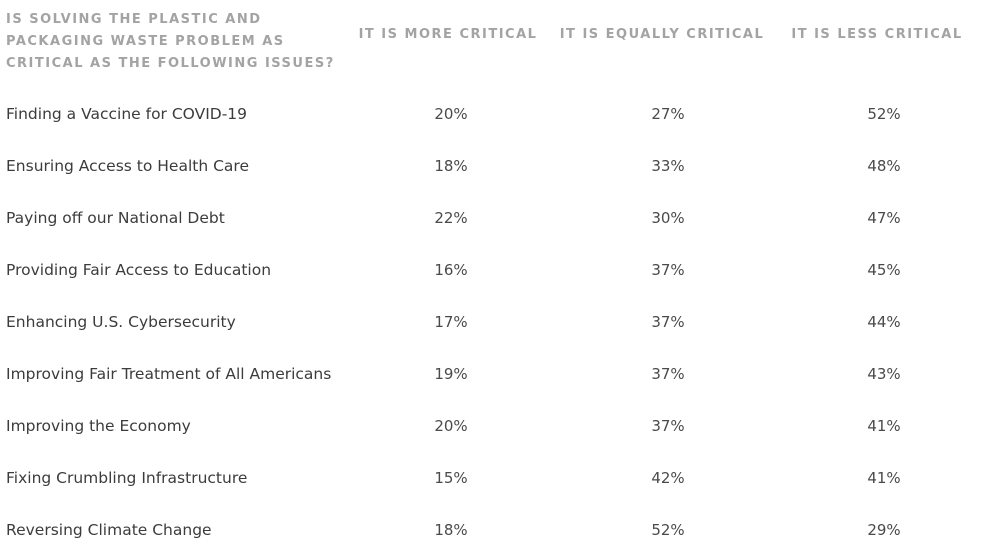 This screenshot has width=993, height=550. What do you see at coordinates (884, 270) in the screenshot?
I see `cell-less-critical: 45%` at bounding box center [884, 270].